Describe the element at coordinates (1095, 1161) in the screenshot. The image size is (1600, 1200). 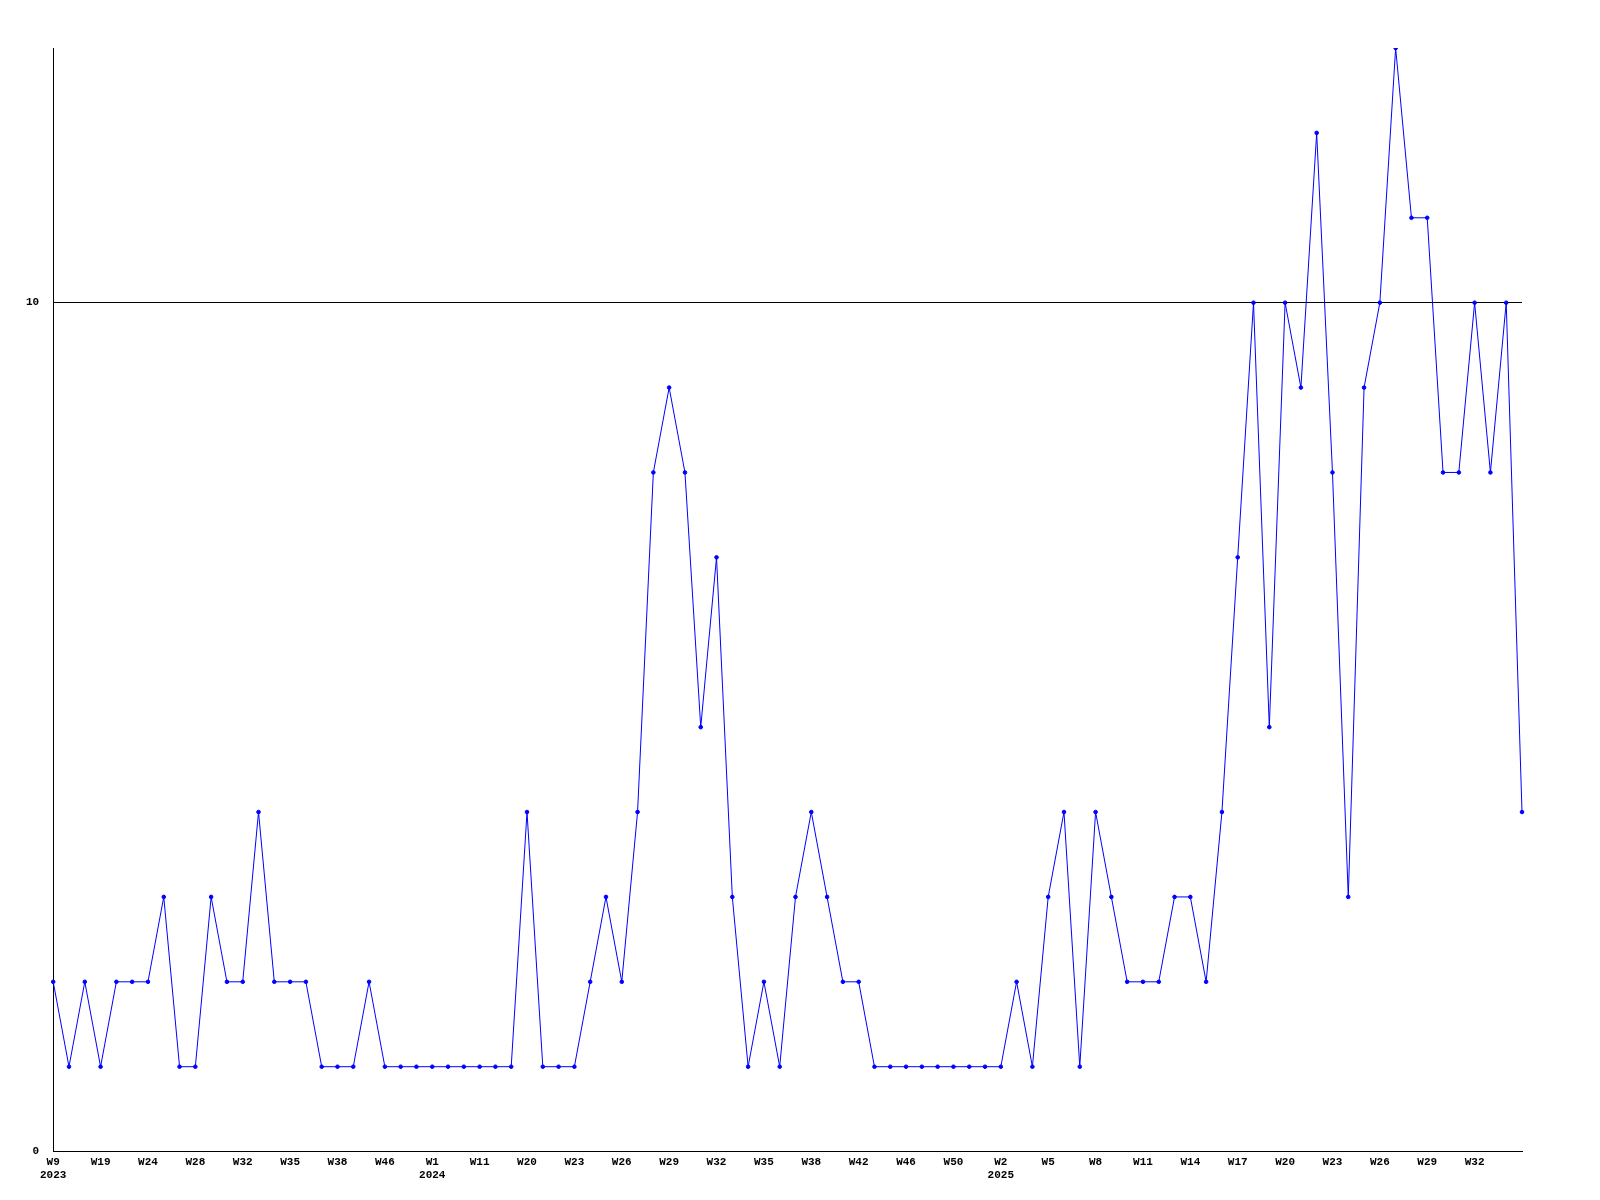
I see `x-tick-label: W8` at that location.